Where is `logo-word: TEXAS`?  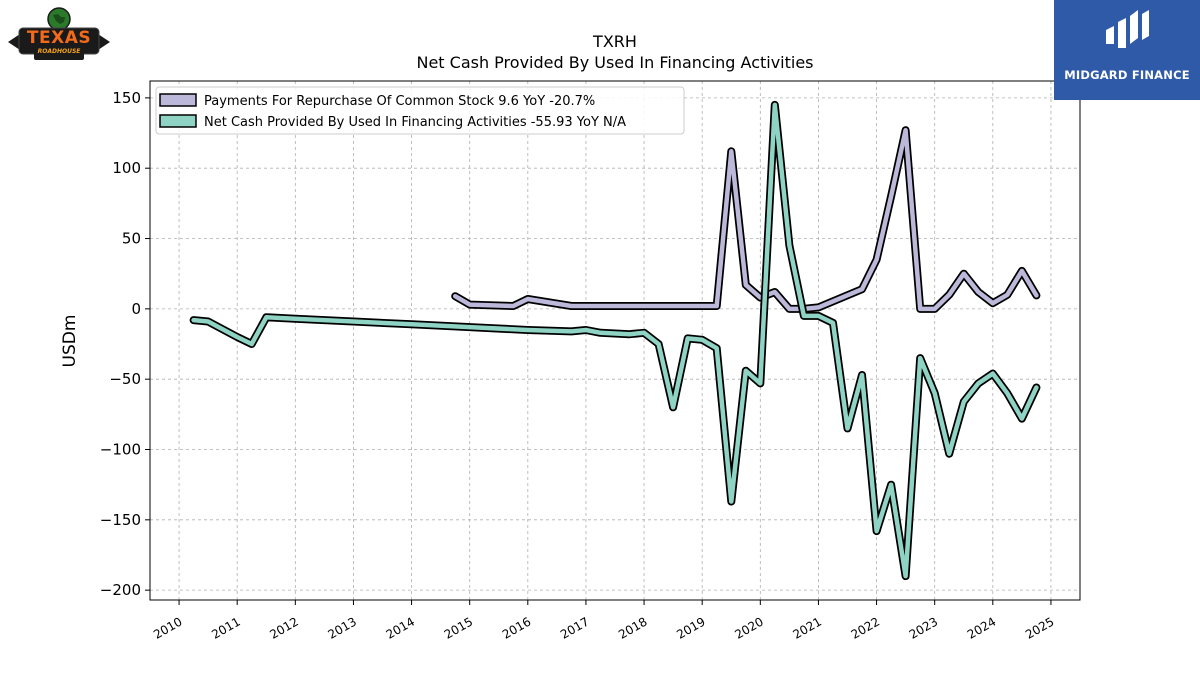
logo-word: TEXAS is located at coordinates (59, 38).